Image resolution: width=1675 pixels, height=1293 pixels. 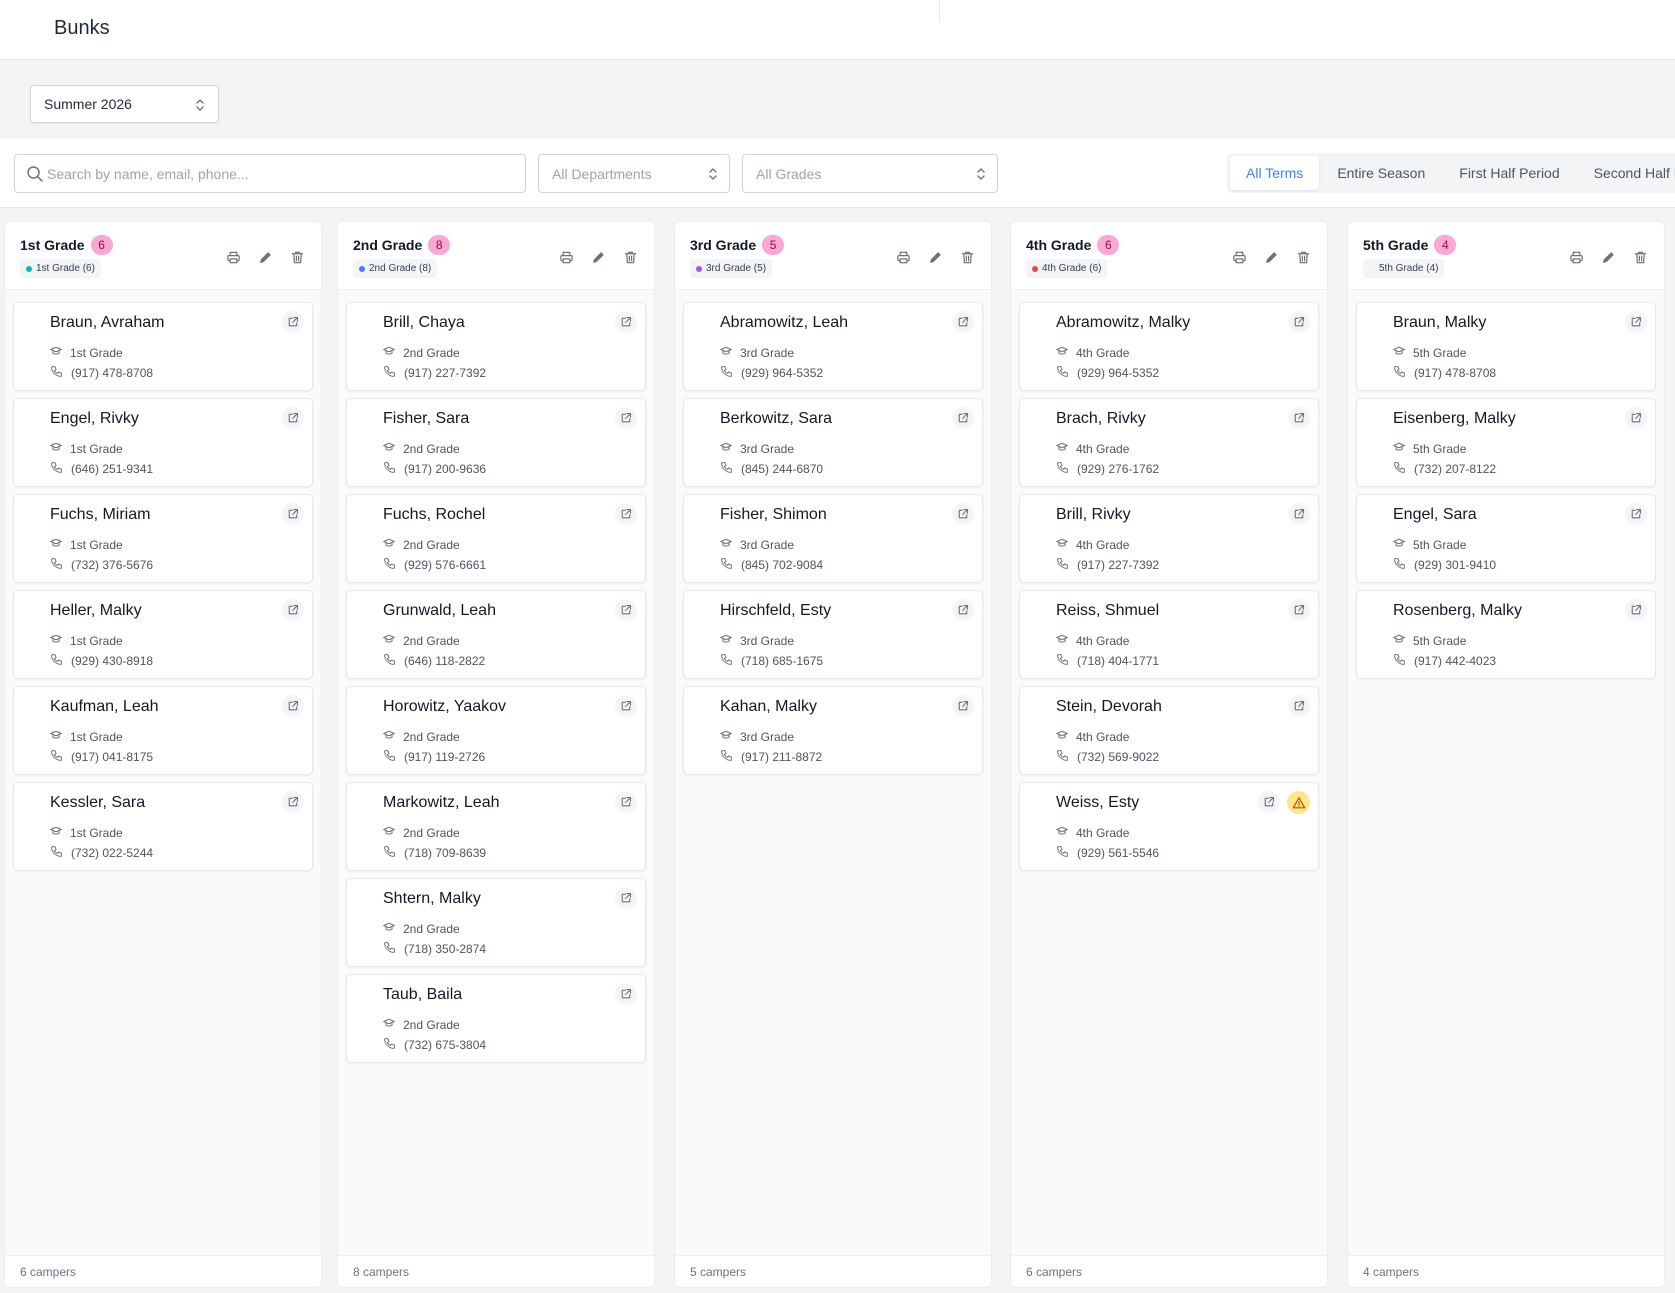 What do you see at coordinates (496, 634) in the screenshot?
I see `camper-card: Grunwald, Leah 2nd Grade (646) 118-2822` at bounding box center [496, 634].